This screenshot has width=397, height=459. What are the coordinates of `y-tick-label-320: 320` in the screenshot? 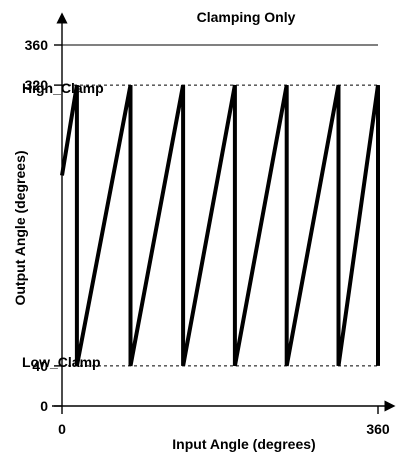 It's located at (37, 85).